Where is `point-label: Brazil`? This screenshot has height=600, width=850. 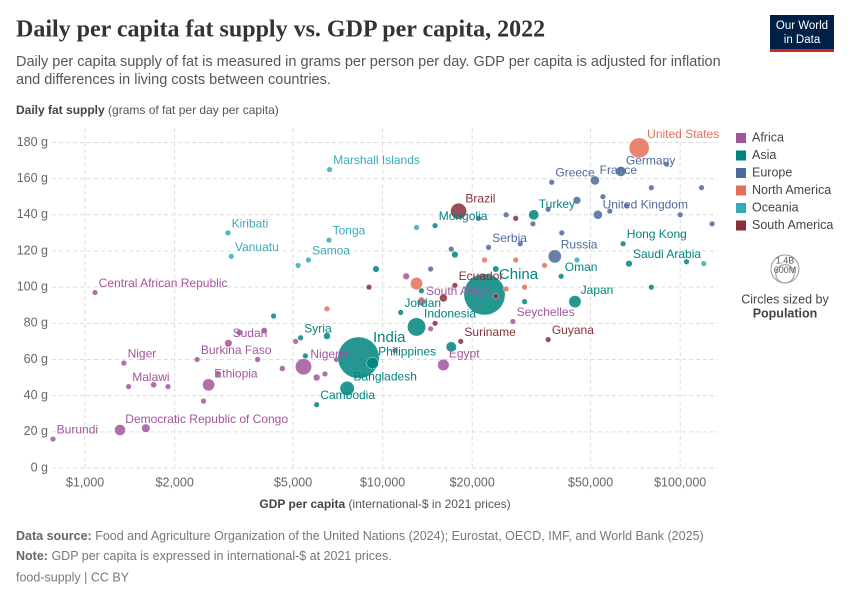
point-label: Brazil is located at coordinates (480, 199).